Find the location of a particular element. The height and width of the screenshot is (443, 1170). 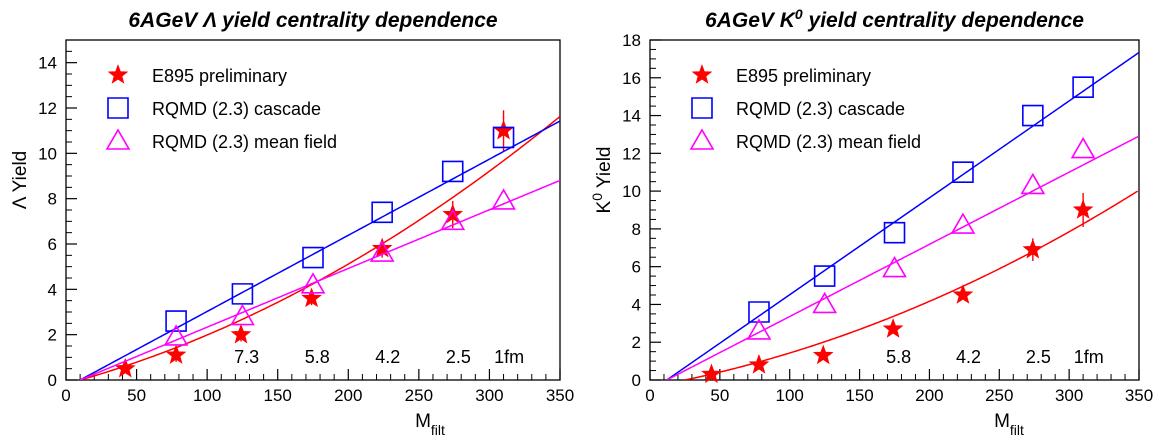

chart-title: 6AGeV Λ yield centrality dependence is located at coordinates (313, 20).